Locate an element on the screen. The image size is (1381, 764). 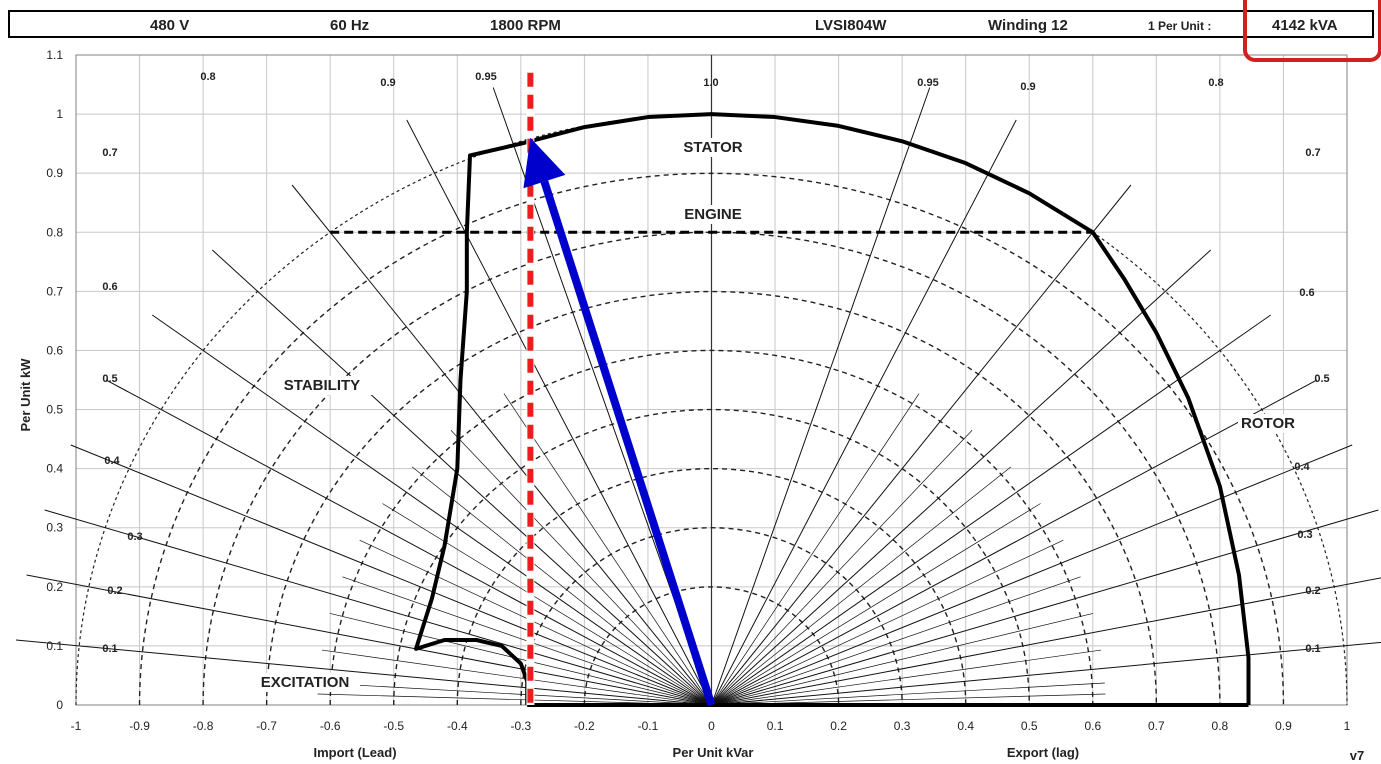
pf-label-left: 0.5 is located at coordinates (109, 379).